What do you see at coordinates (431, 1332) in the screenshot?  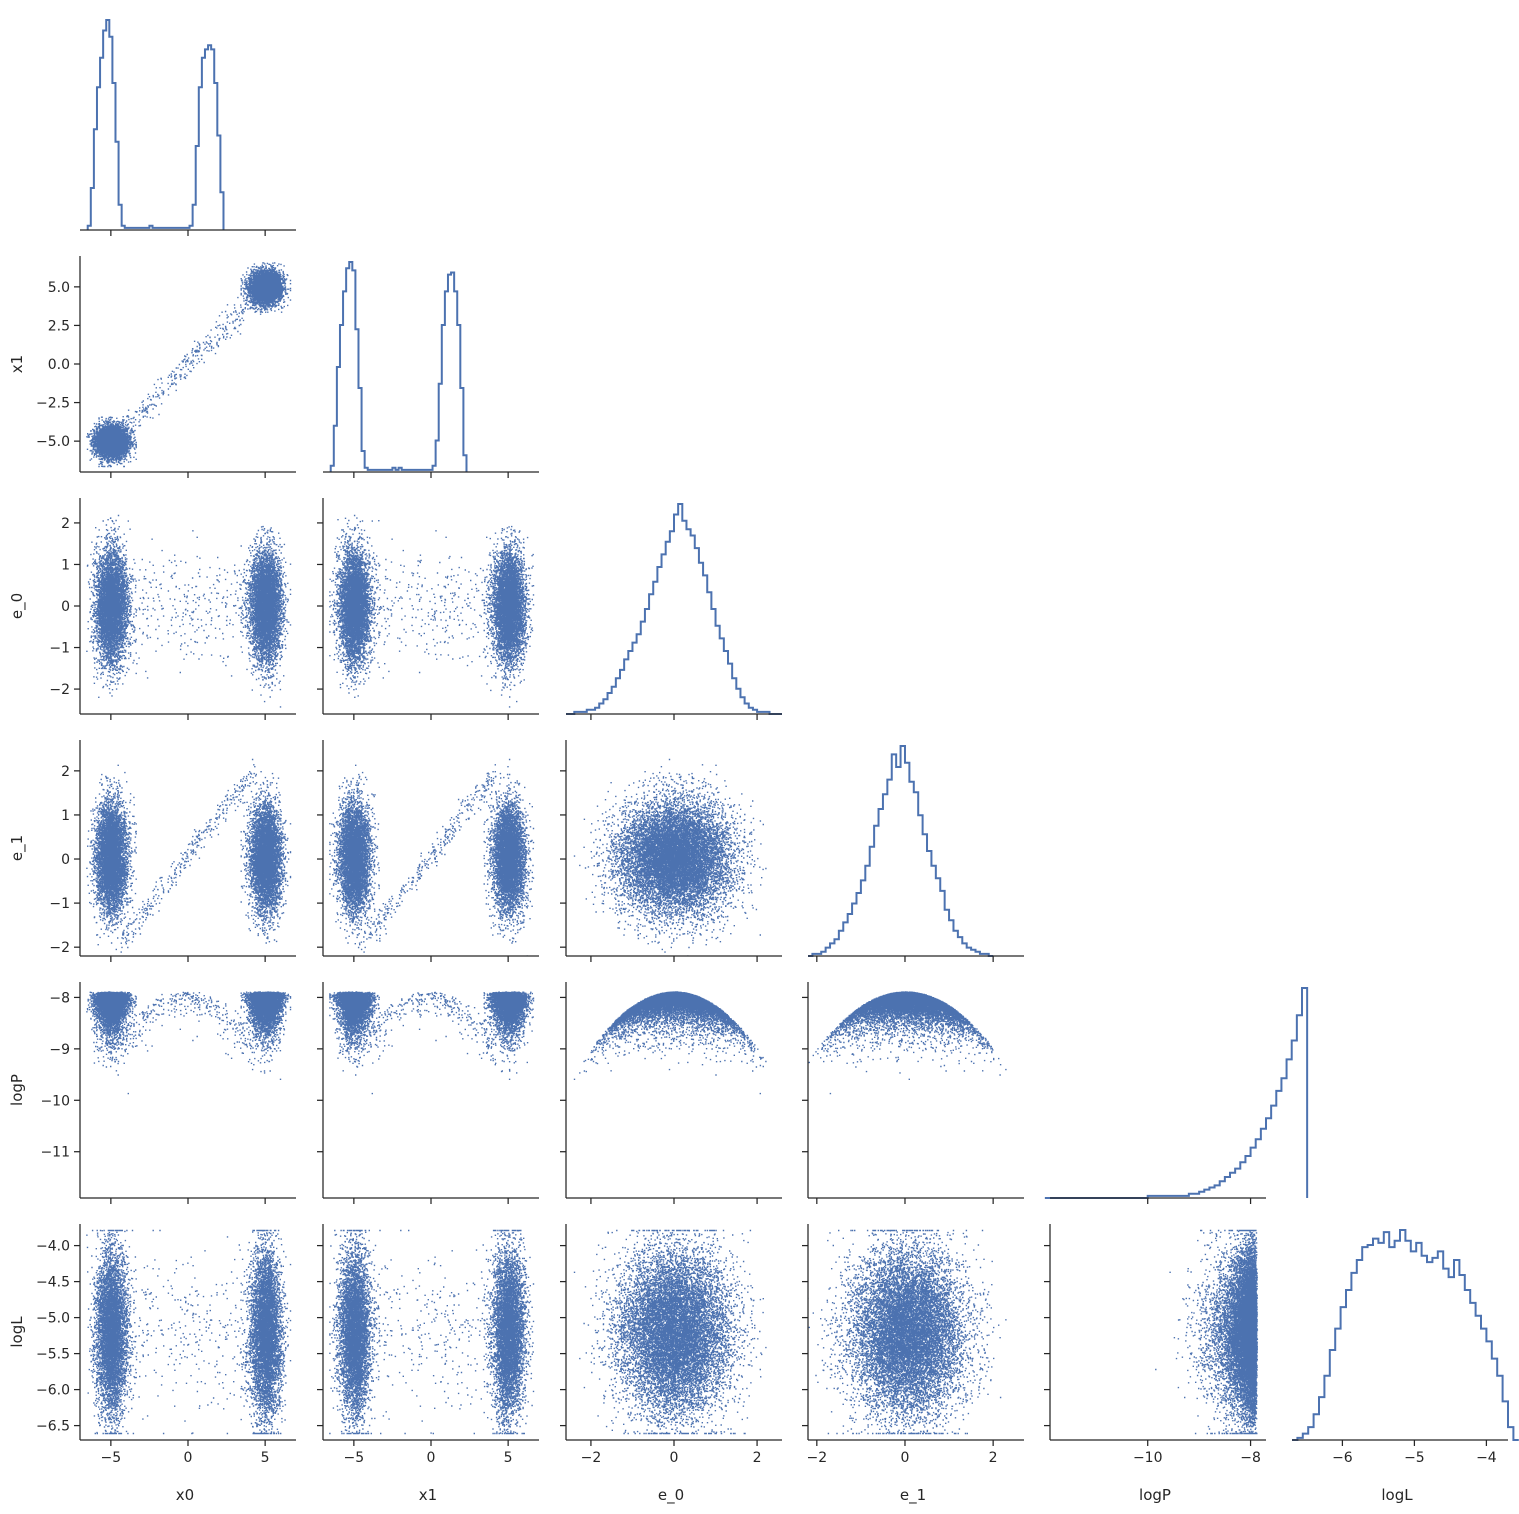 I see `scatter-logL-vs-x1` at bounding box center [431, 1332].